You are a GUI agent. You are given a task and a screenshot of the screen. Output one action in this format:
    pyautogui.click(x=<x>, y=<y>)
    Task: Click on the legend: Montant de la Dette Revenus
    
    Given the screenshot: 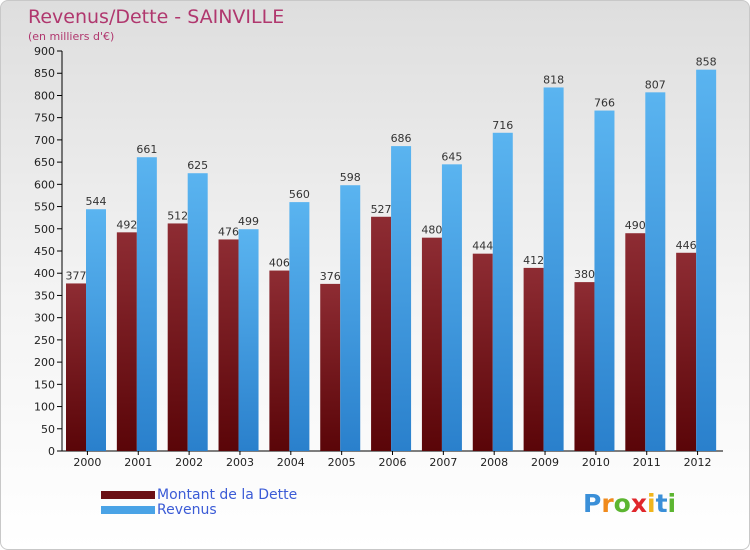 What is the action you would take?
    pyautogui.click(x=199, y=502)
    